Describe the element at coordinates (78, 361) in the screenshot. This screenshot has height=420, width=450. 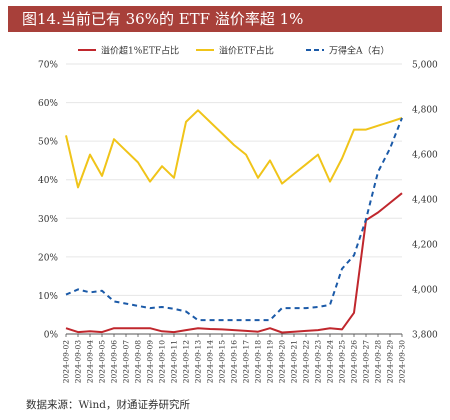
I see `x-tick-label: 2024-09-03` at that location.